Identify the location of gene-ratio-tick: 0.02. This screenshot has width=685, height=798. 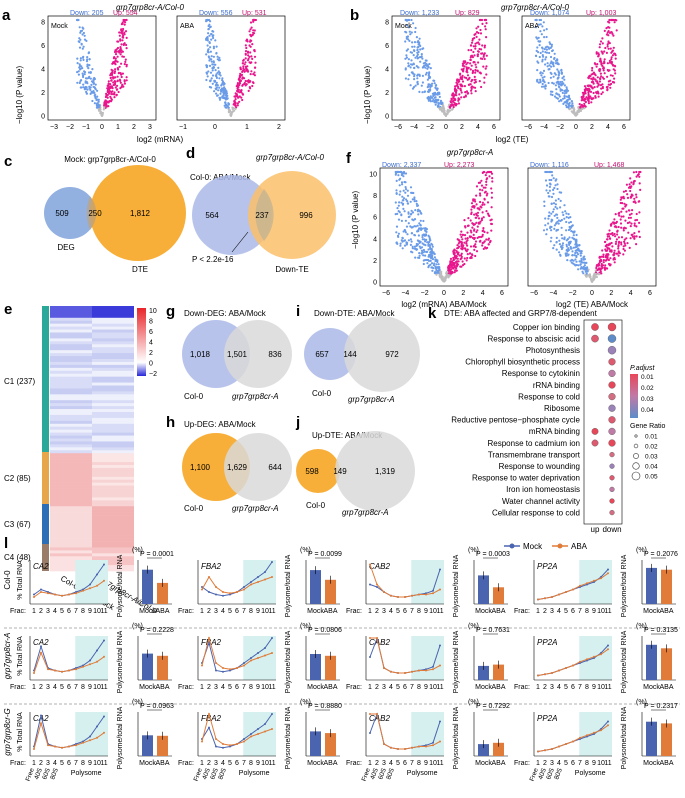
(651, 447).